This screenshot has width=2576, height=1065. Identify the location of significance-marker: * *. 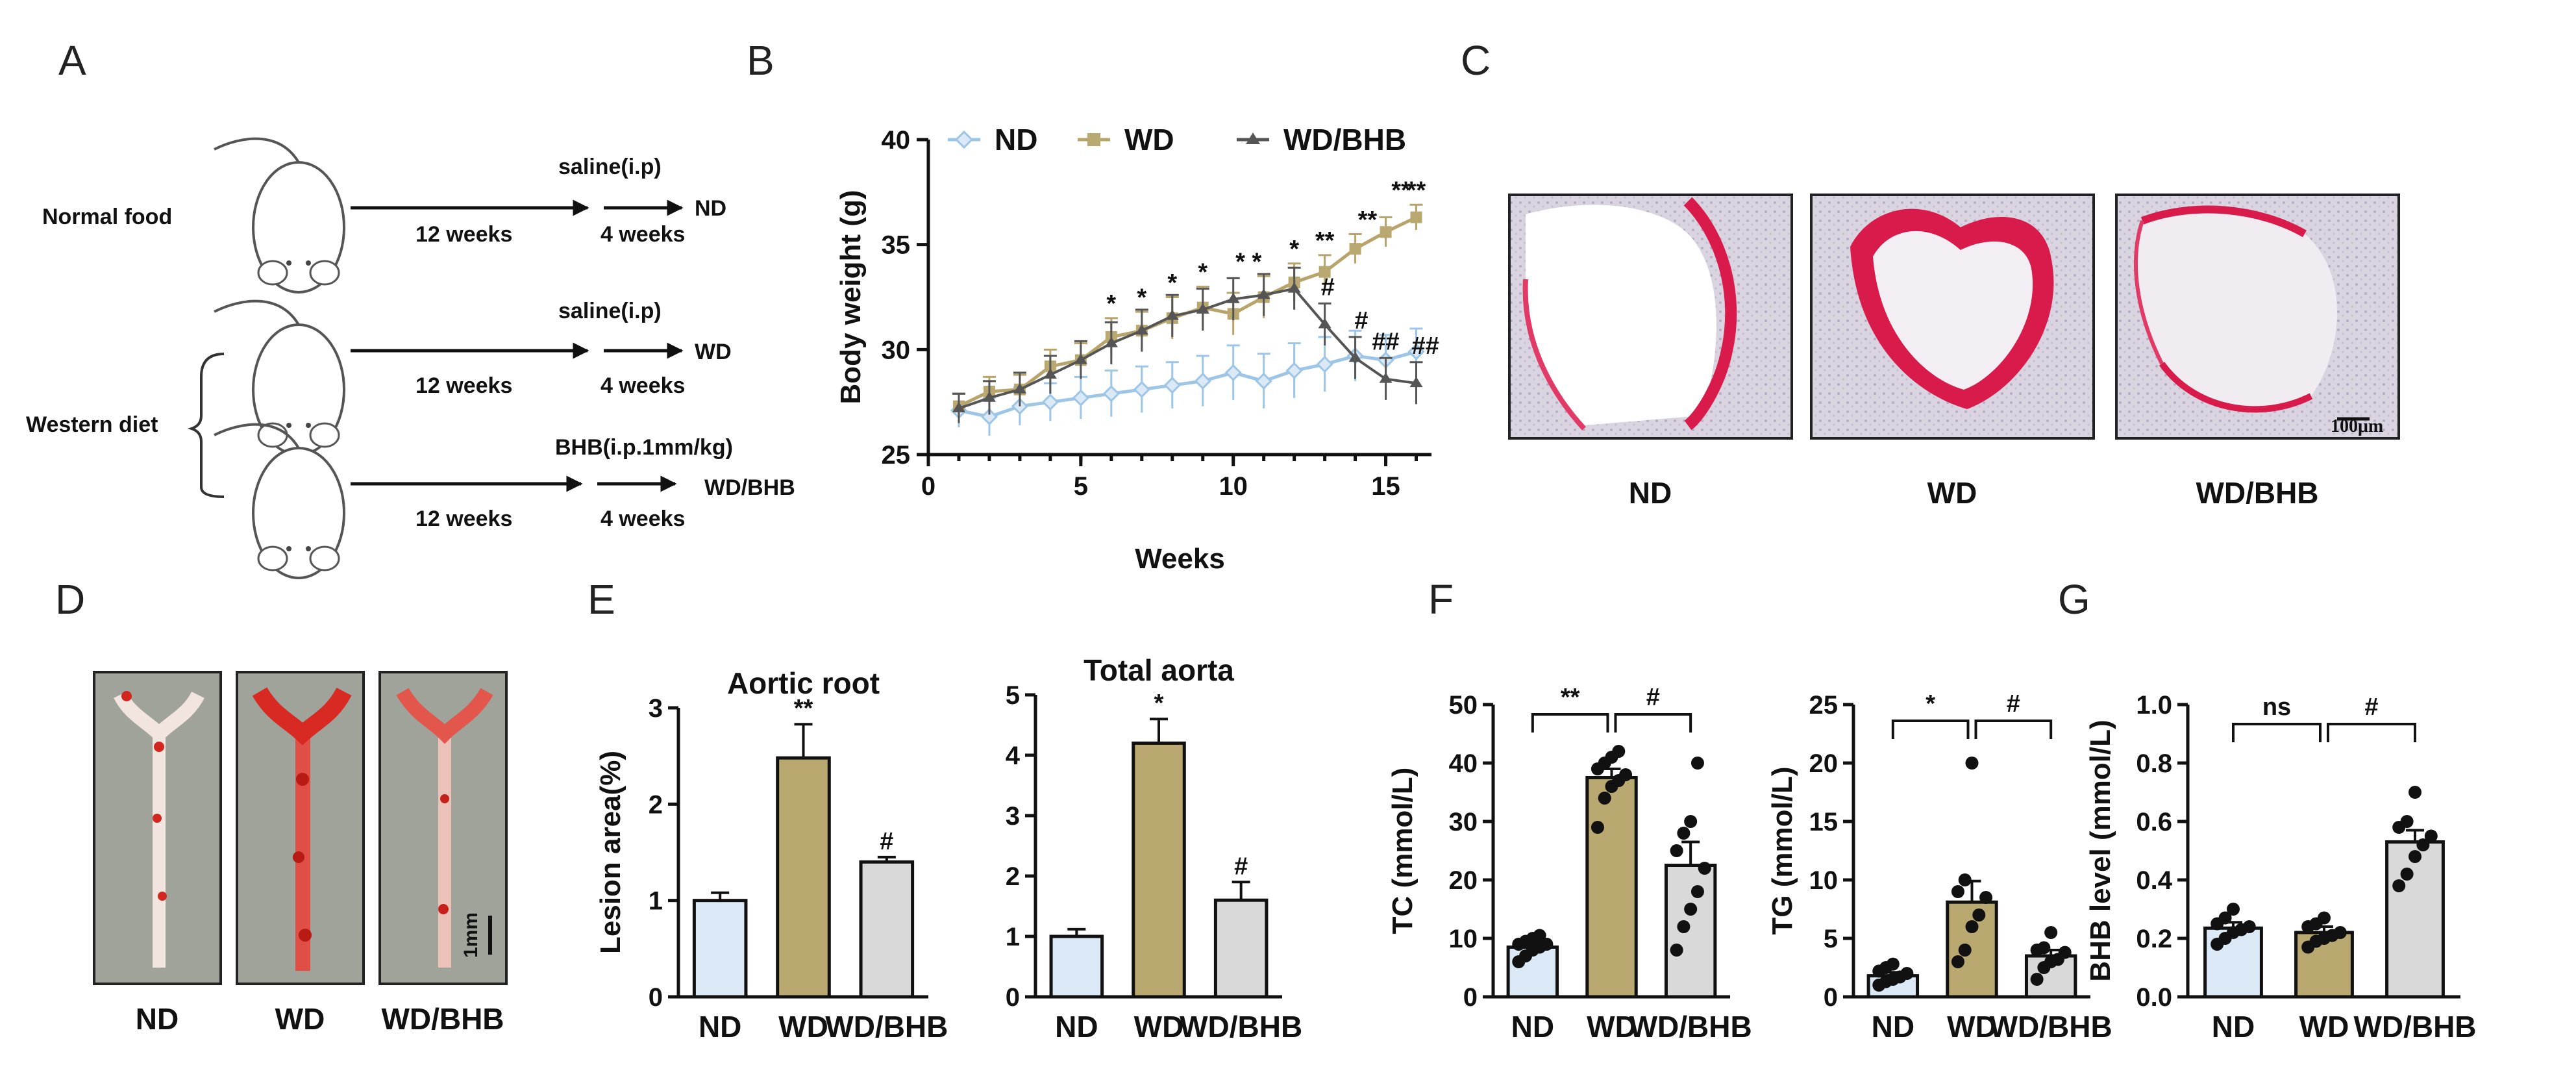
(1248, 261).